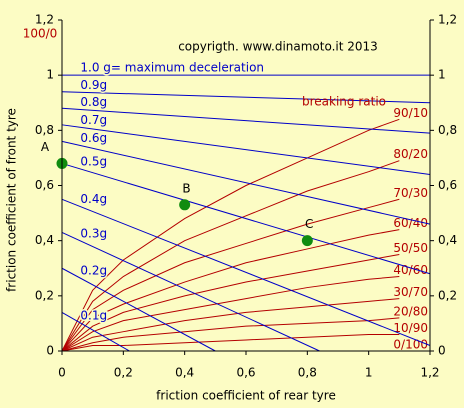  What do you see at coordinates (93, 85) in the screenshot?
I see `deceleration-label: 0.9g` at bounding box center [93, 85].